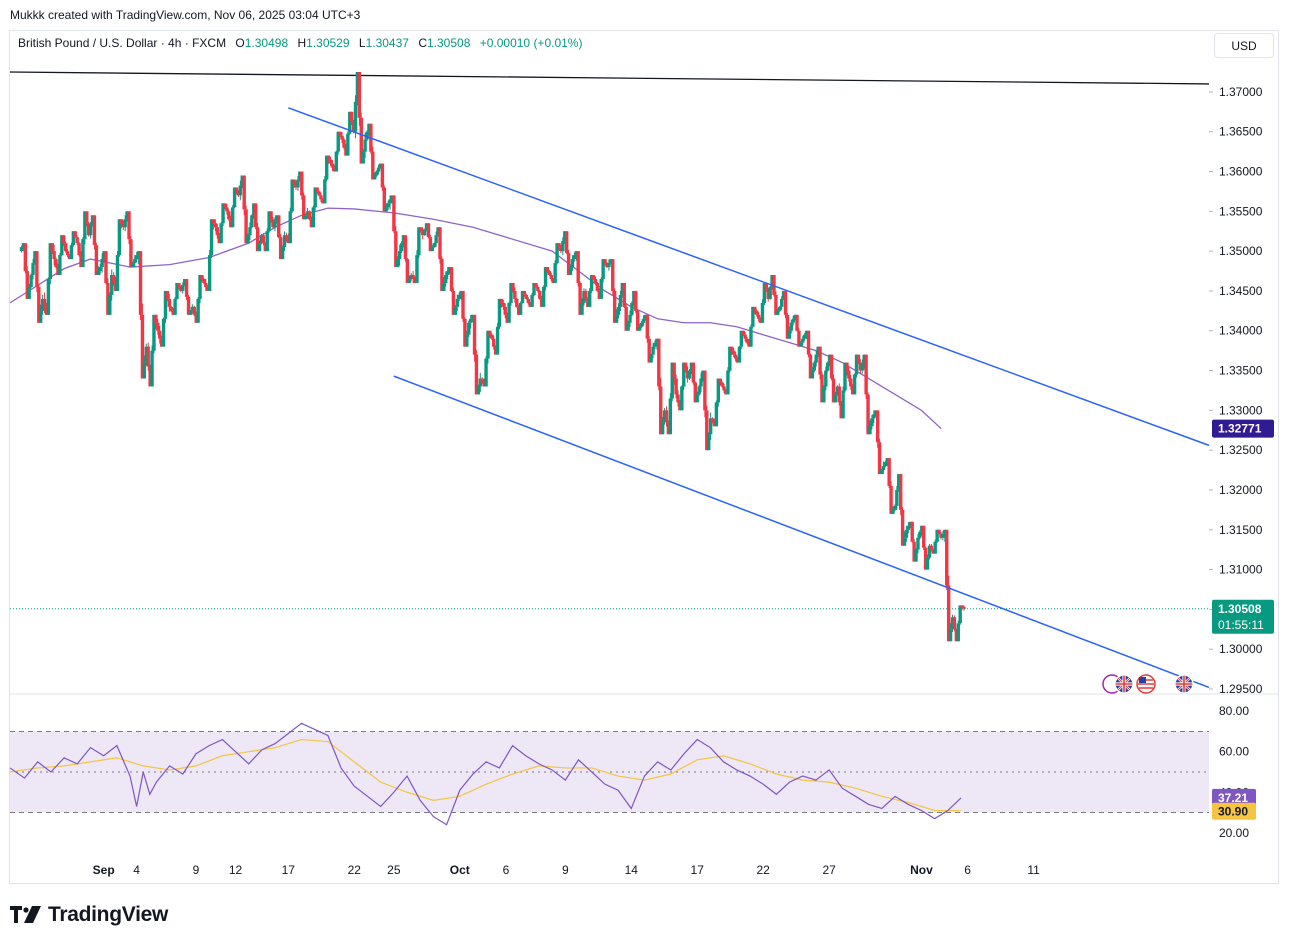 The width and height of the screenshot is (1289, 946). What do you see at coordinates (1233, 798) in the screenshot?
I see `rsi-value-label: 37.21` at bounding box center [1233, 798].